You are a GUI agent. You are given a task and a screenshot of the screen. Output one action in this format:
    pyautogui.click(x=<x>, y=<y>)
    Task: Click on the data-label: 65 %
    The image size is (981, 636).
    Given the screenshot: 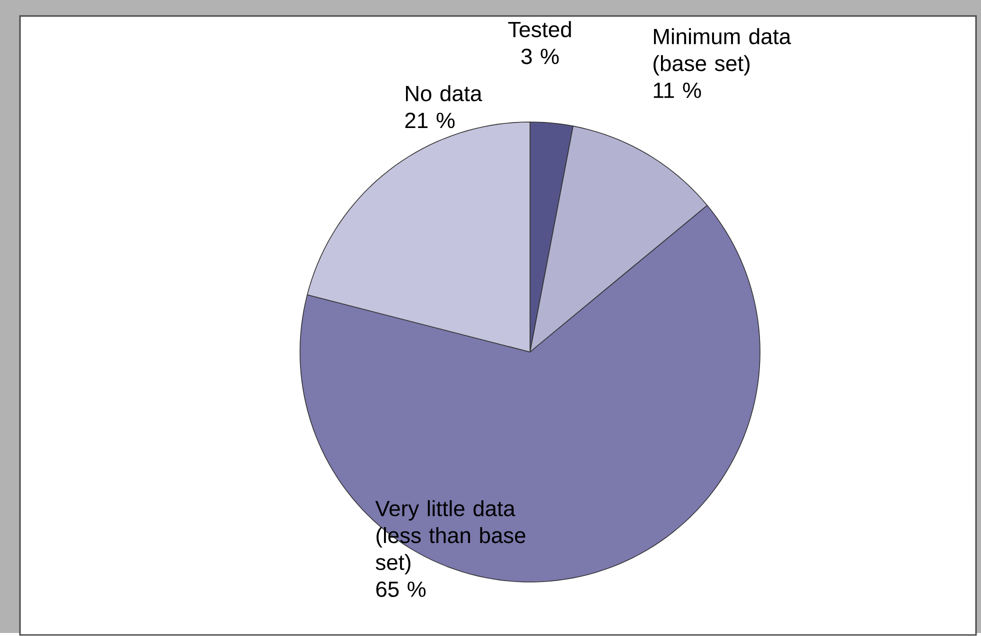 What is the action you would take?
    pyautogui.click(x=401, y=590)
    